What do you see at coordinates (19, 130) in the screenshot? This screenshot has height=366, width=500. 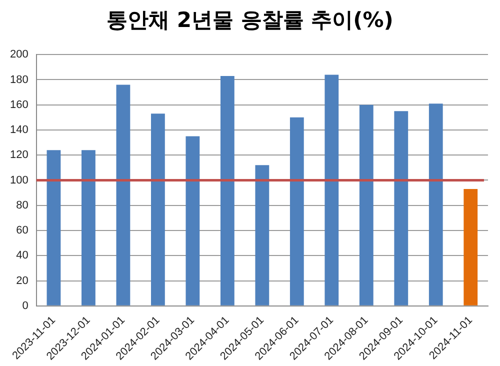 I see `y-tick-label: 140` at bounding box center [19, 130].